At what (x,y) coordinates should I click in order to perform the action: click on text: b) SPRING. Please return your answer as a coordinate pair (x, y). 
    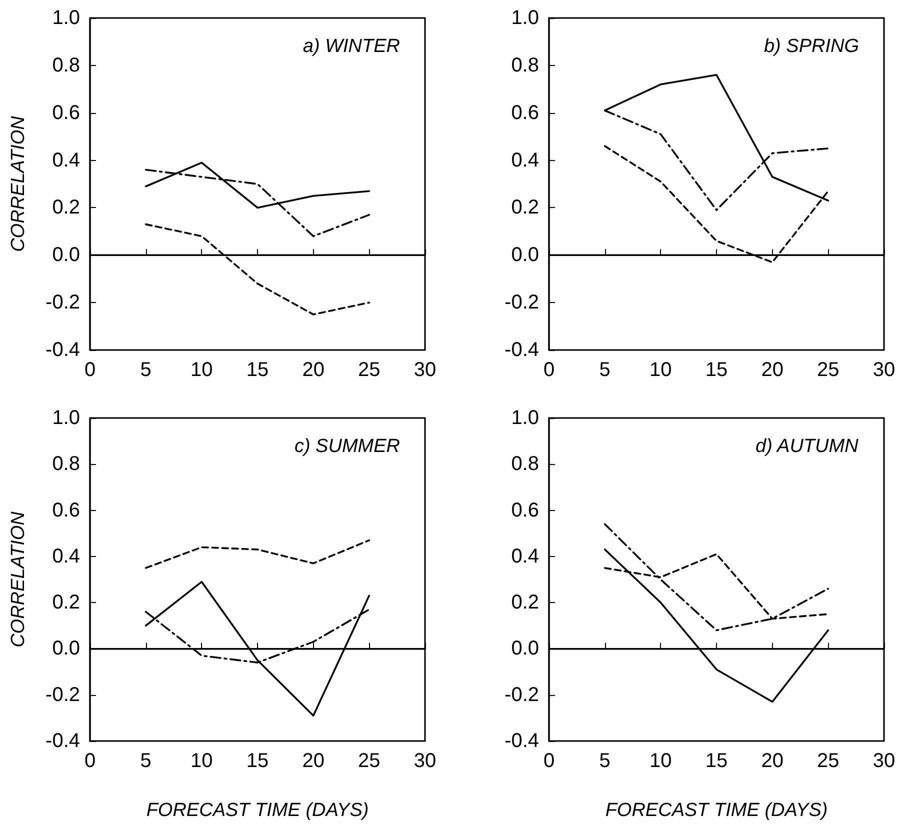
    Looking at the image, I should click on (812, 46).